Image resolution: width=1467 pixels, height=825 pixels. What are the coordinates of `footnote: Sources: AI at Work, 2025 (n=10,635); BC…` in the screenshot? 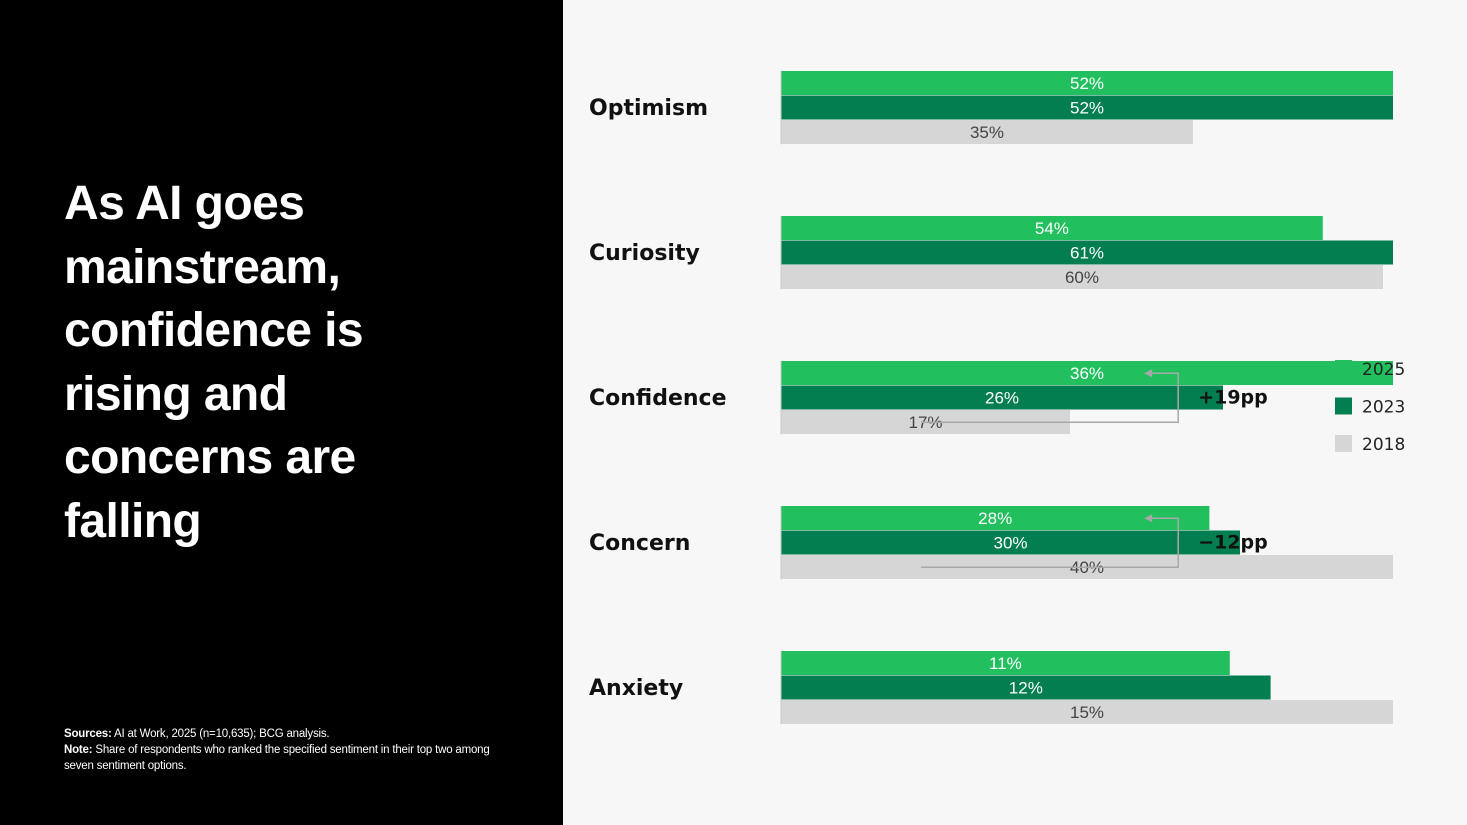 It's located at (284, 750).